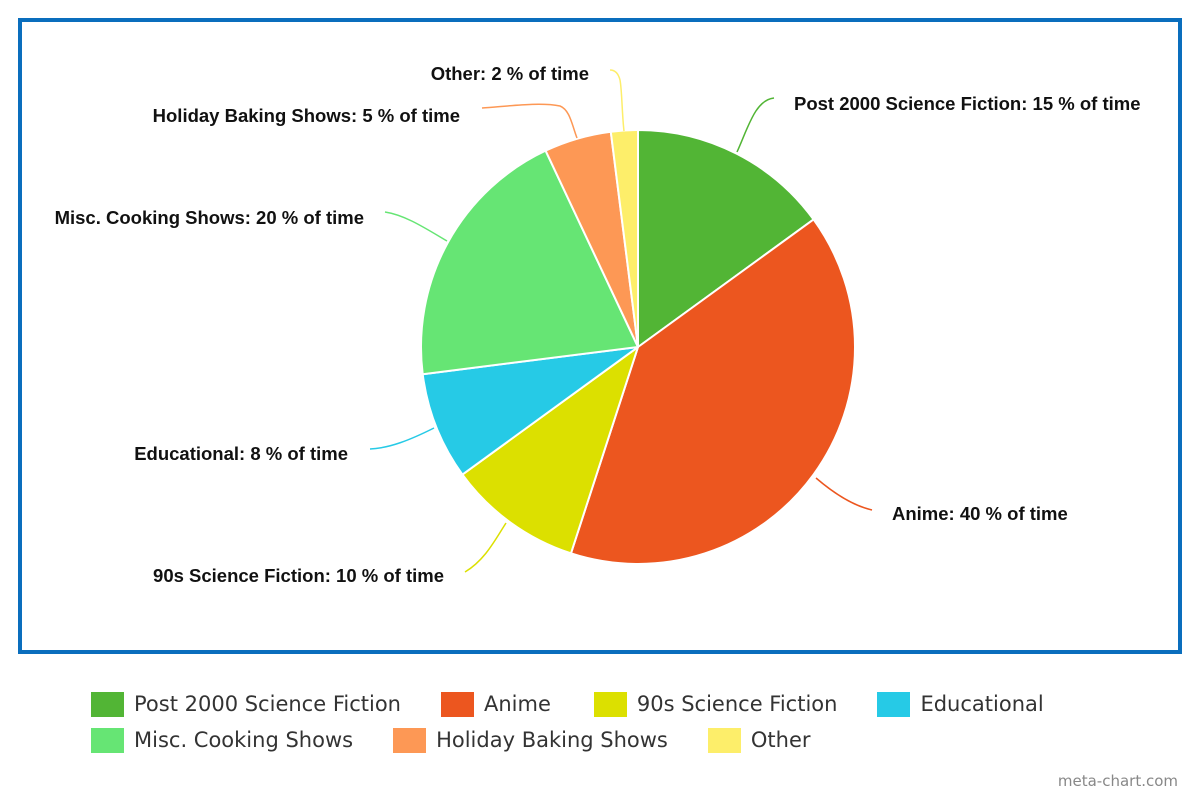  What do you see at coordinates (402, 438) in the screenshot?
I see `connector-educational` at bounding box center [402, 438].